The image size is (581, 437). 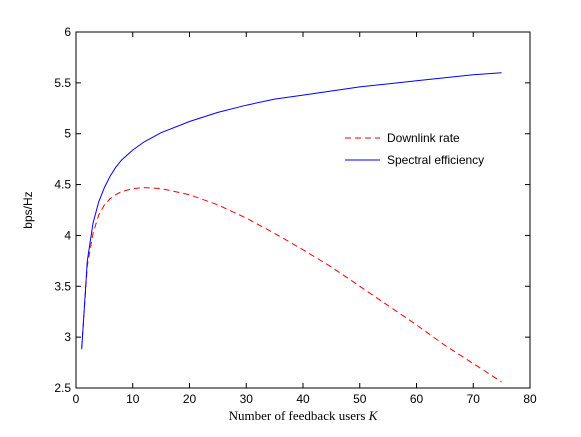 I want to click on x-tick-label: 60, so click(x=417, y=399).